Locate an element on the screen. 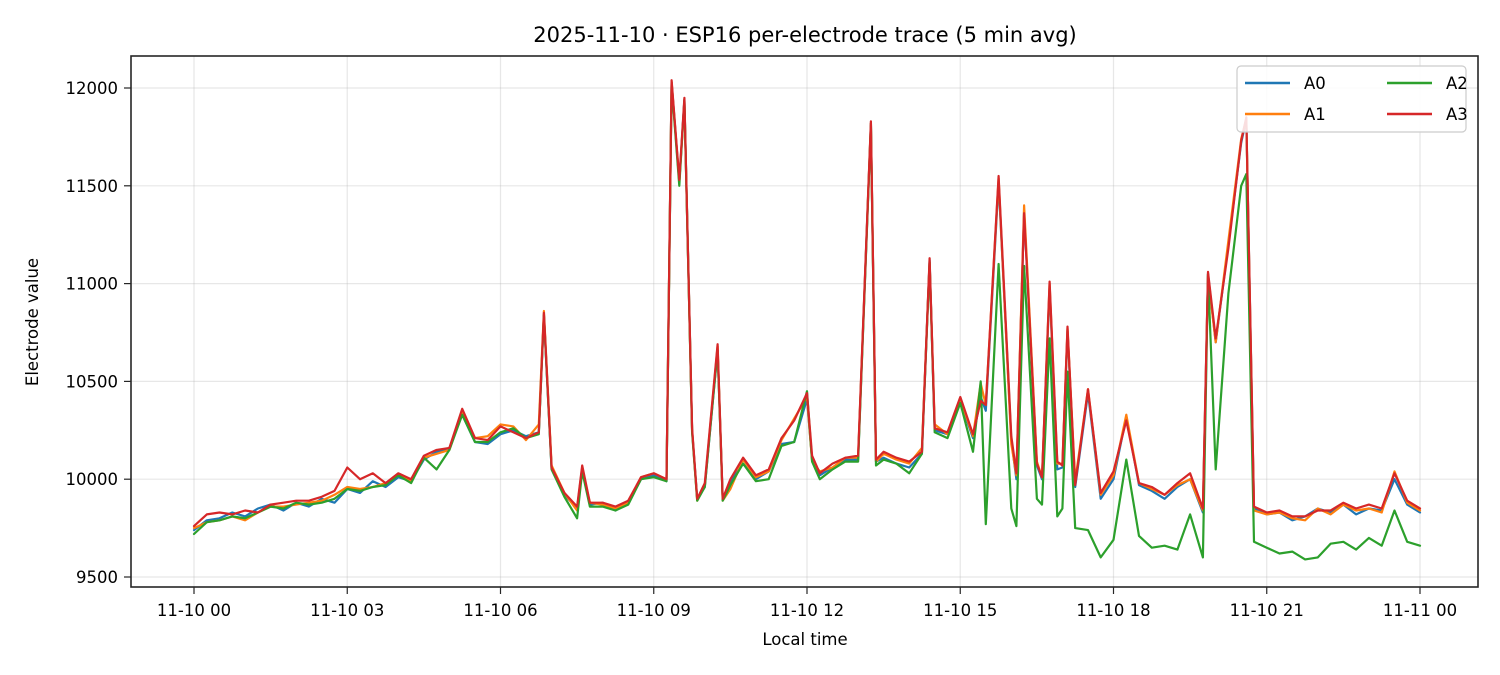 This screenshot has height=675, width=1500. y-tick-label: 11000 is located at coordinates (92, 284).